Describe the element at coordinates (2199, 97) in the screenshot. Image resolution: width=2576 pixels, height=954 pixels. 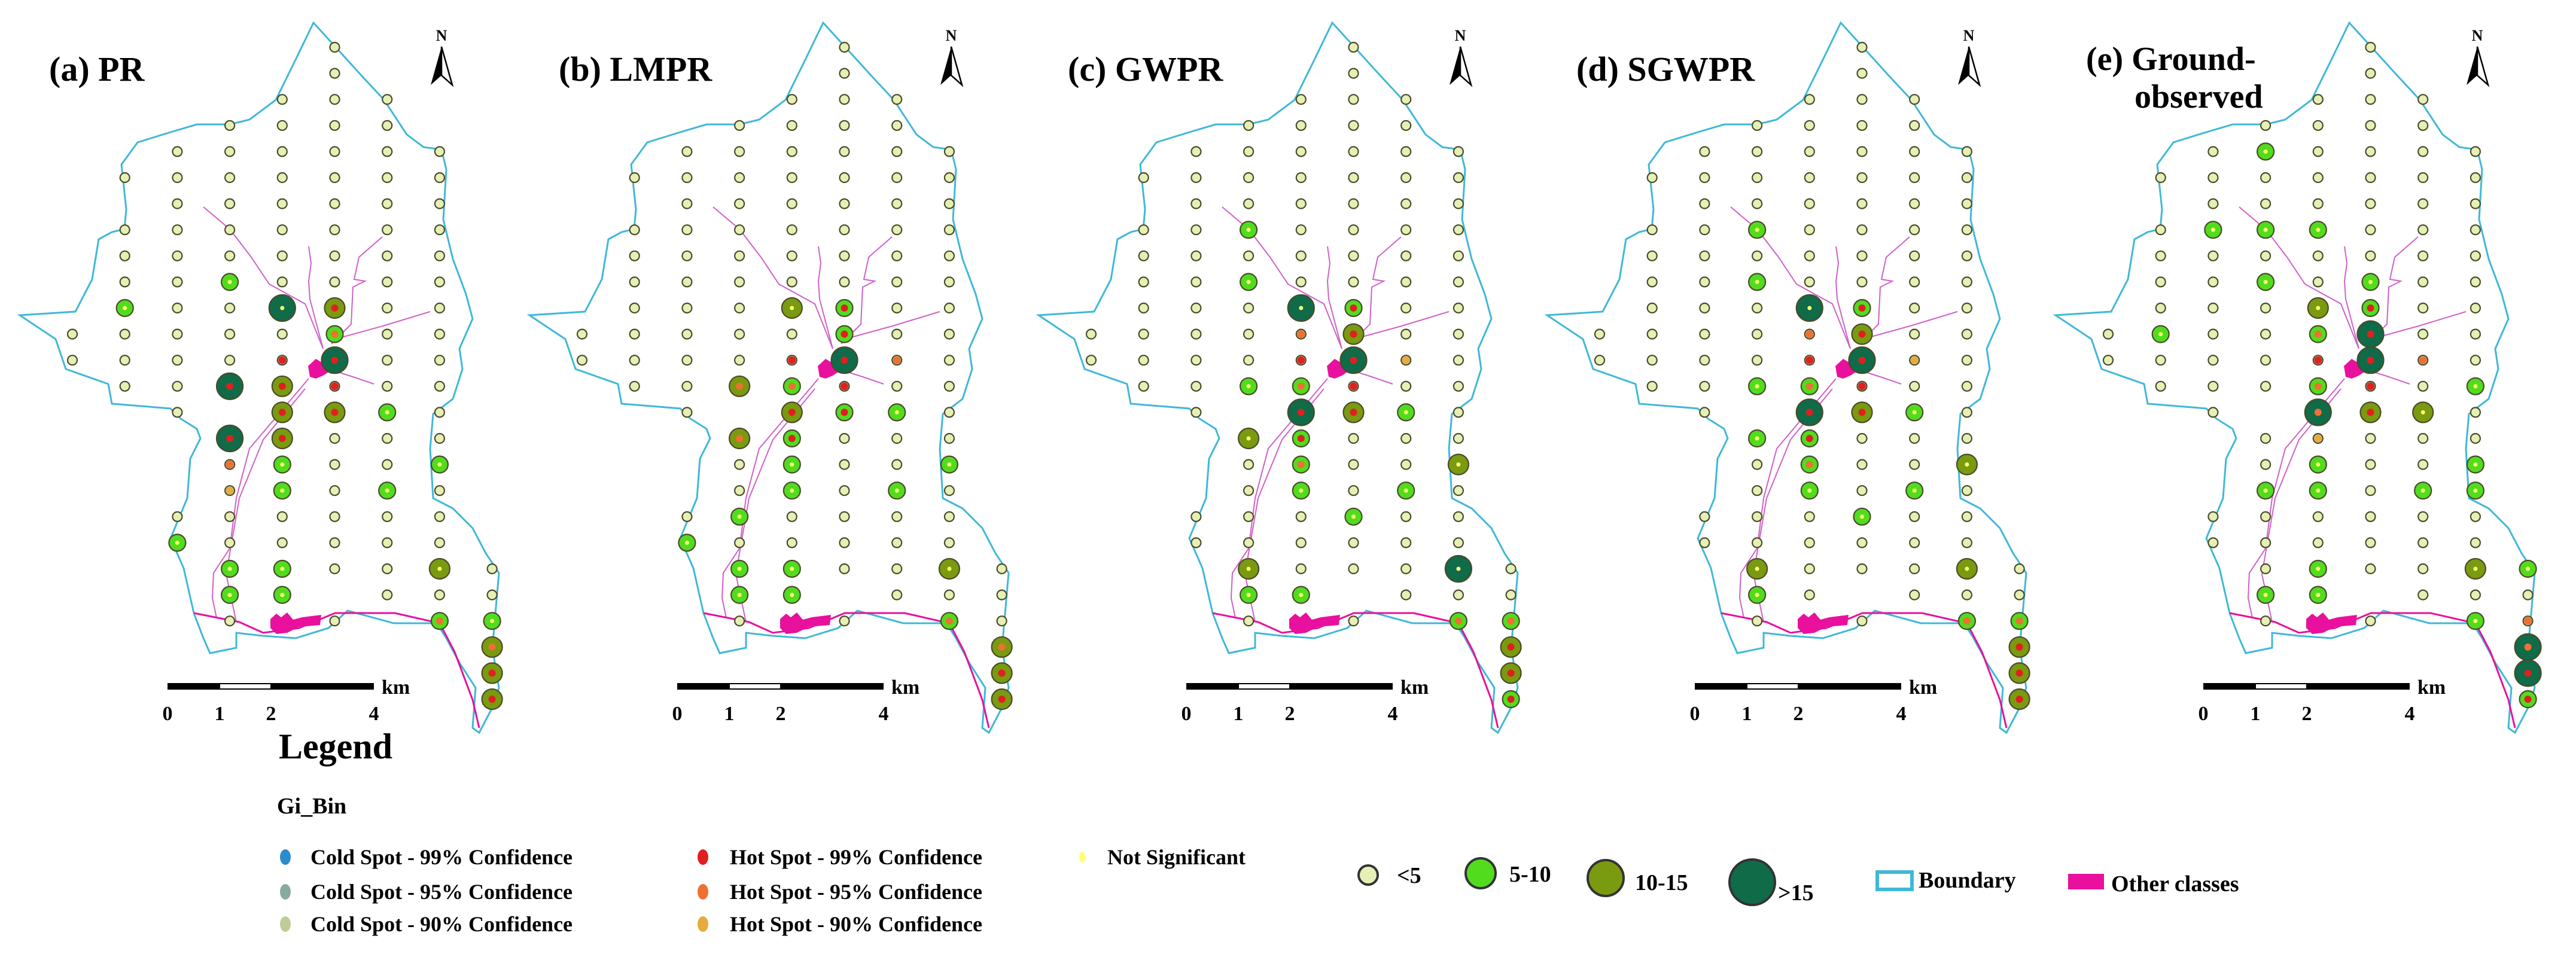
I see `panel-title: observed` at that location.